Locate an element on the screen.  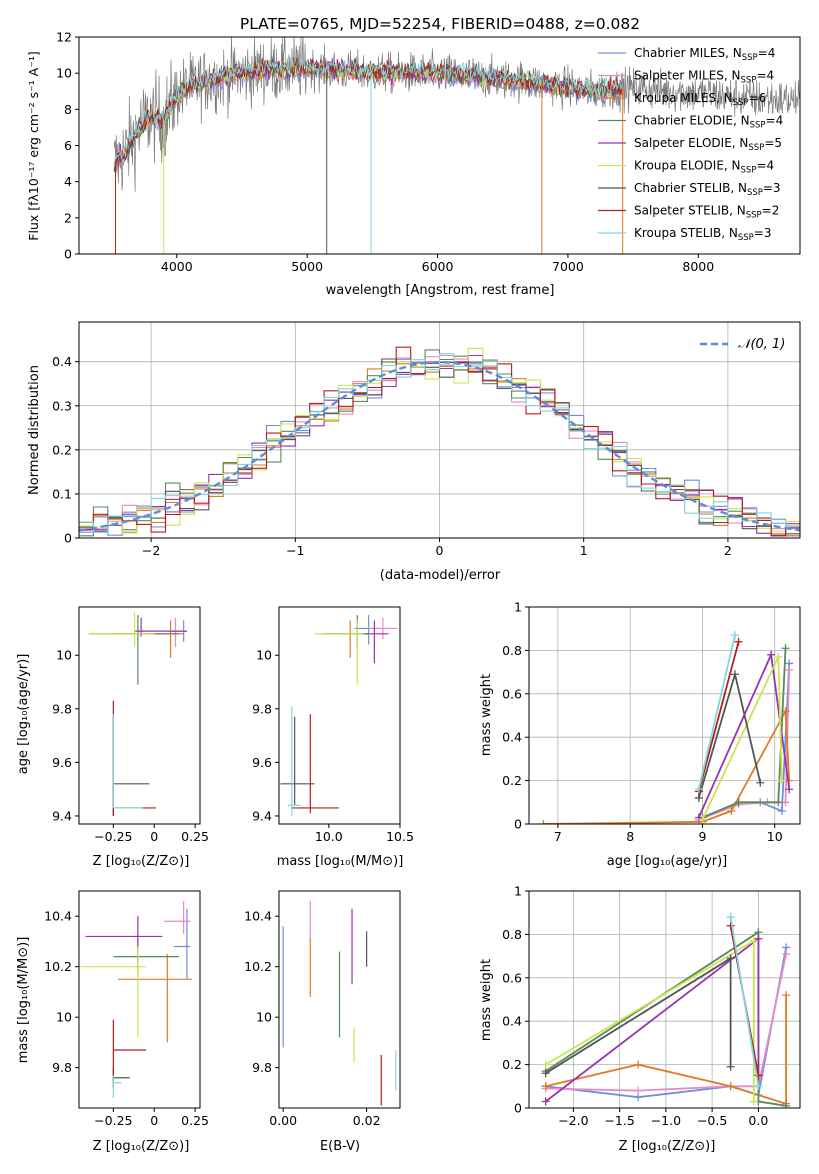
y-tick-label: 0.8 is located at coordinates (512, 650).